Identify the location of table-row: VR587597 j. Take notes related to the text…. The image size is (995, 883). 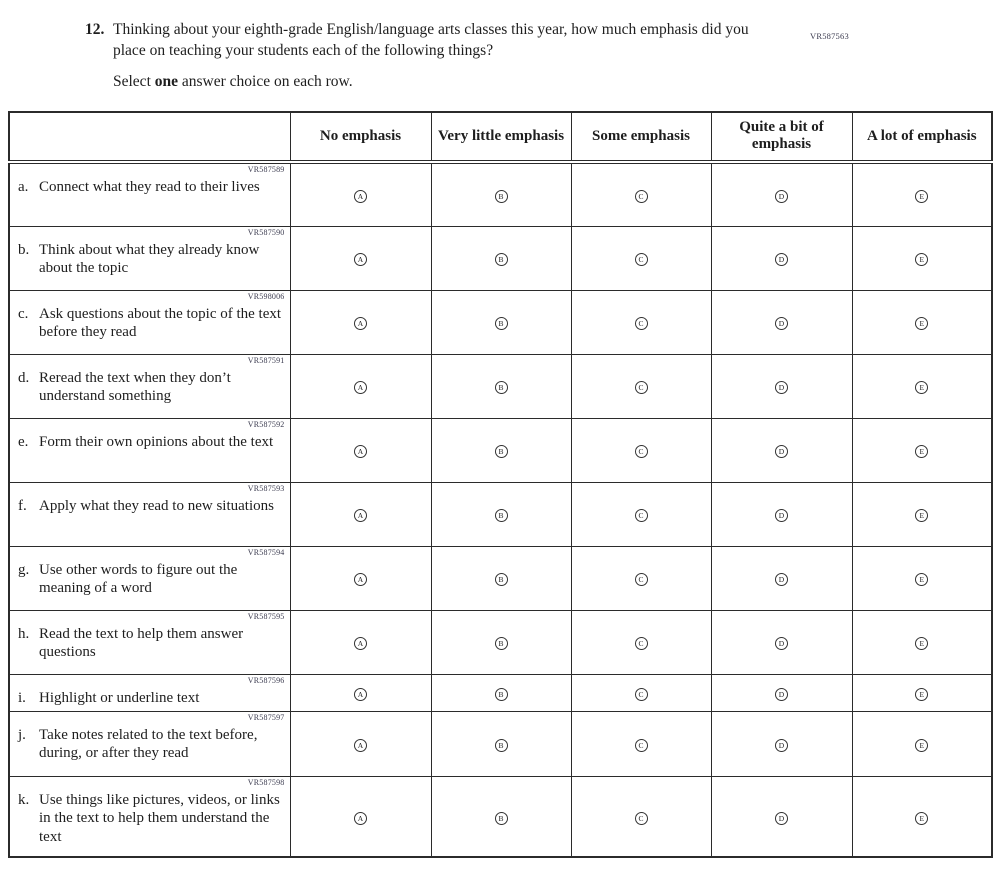
(500, 743).